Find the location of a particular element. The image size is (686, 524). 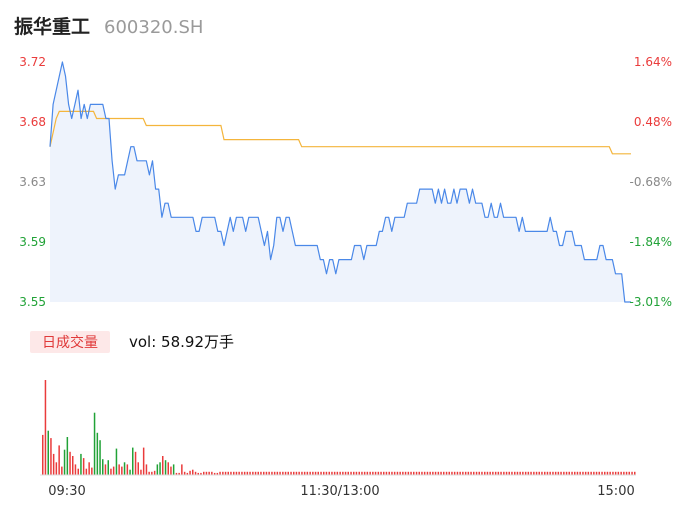

price-tick-label: 3.68 is located at coordinates (32, 122).